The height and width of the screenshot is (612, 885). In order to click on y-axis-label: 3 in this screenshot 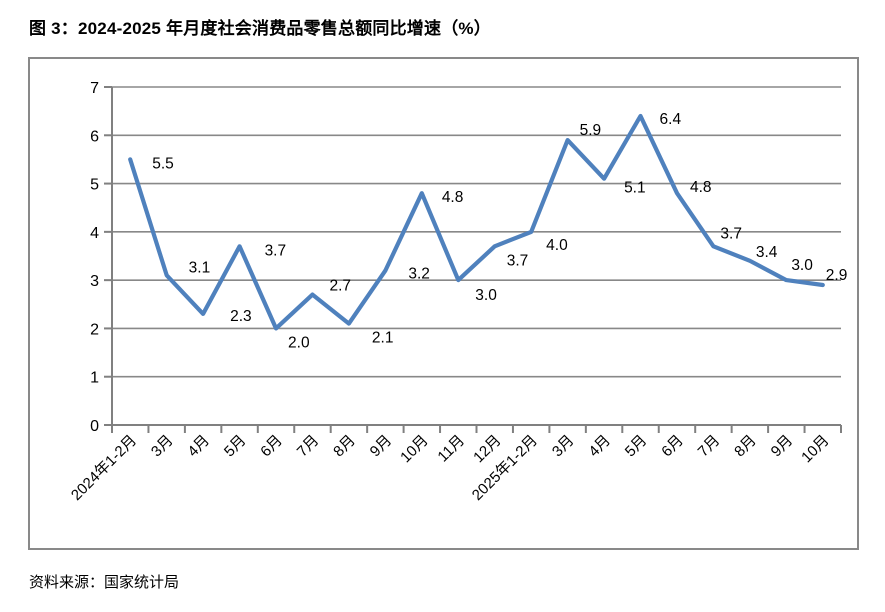, I will do `click(94, 281)`.